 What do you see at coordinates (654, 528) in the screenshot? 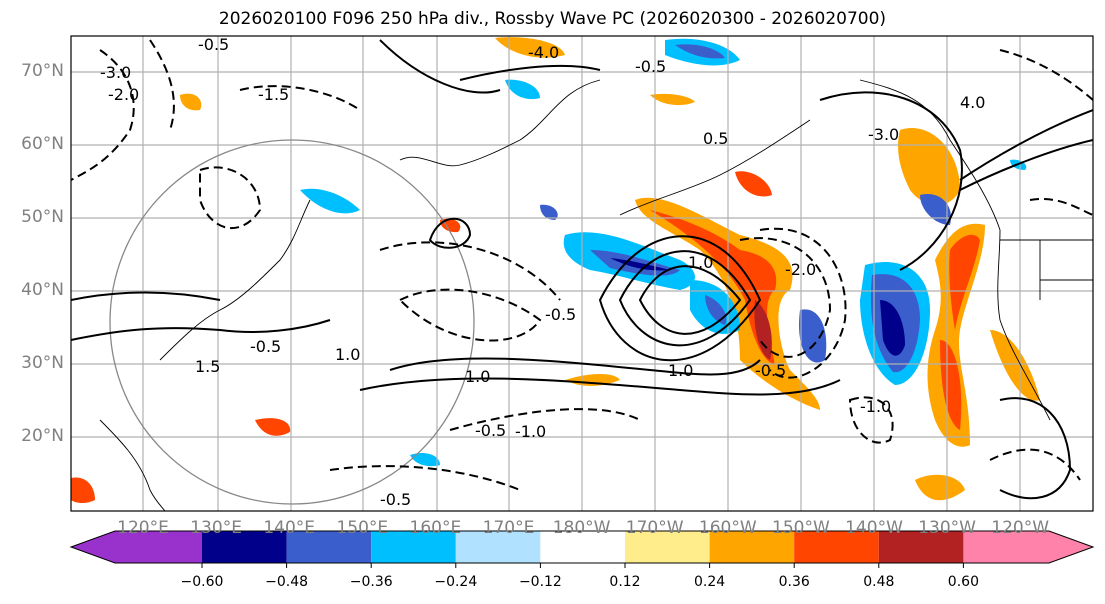
I see `lon-label: 170°W` at bounding box center [654, 528].